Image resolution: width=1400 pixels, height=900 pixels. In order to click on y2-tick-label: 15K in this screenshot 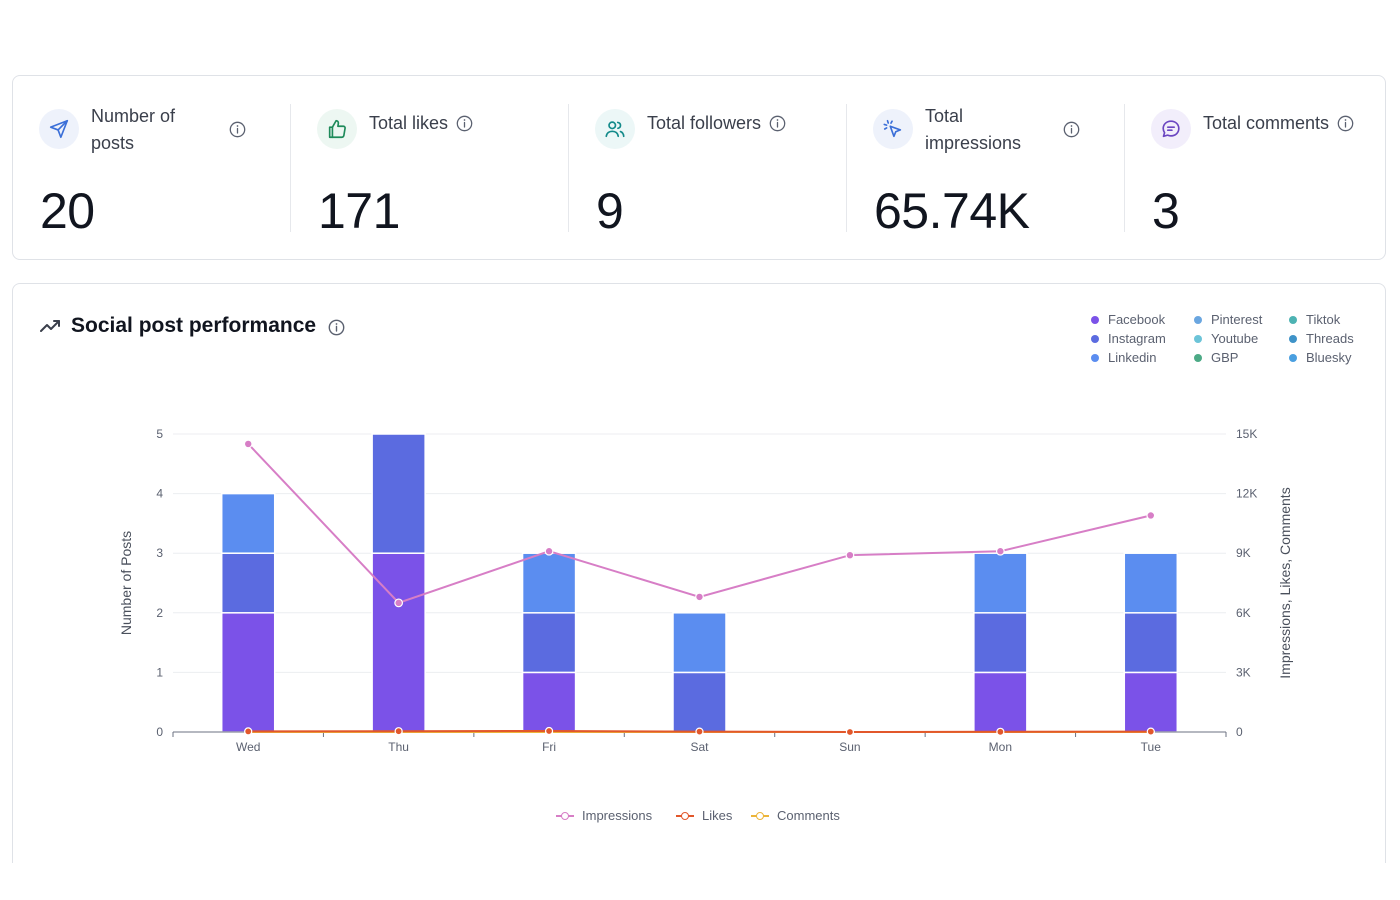, I will do `click(1246, 434)`.